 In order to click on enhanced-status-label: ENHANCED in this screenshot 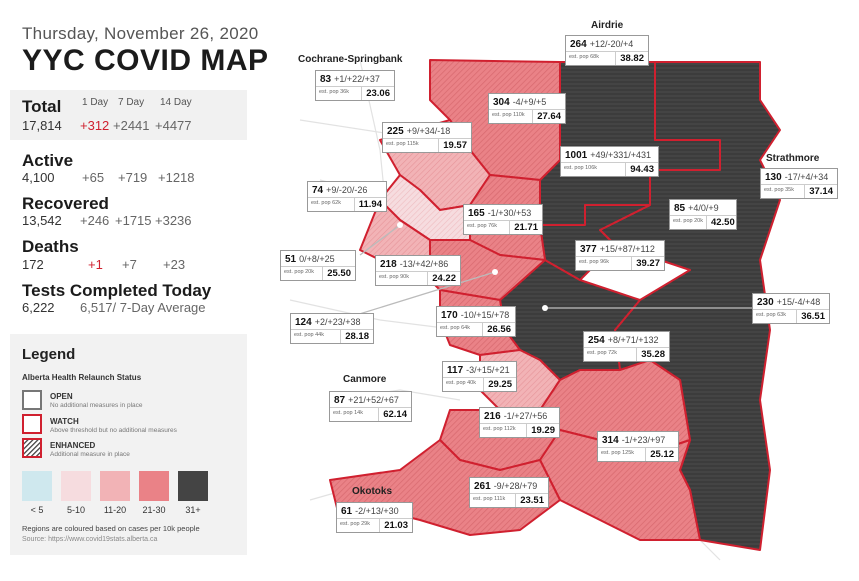, I will do `click(73, 445)`.